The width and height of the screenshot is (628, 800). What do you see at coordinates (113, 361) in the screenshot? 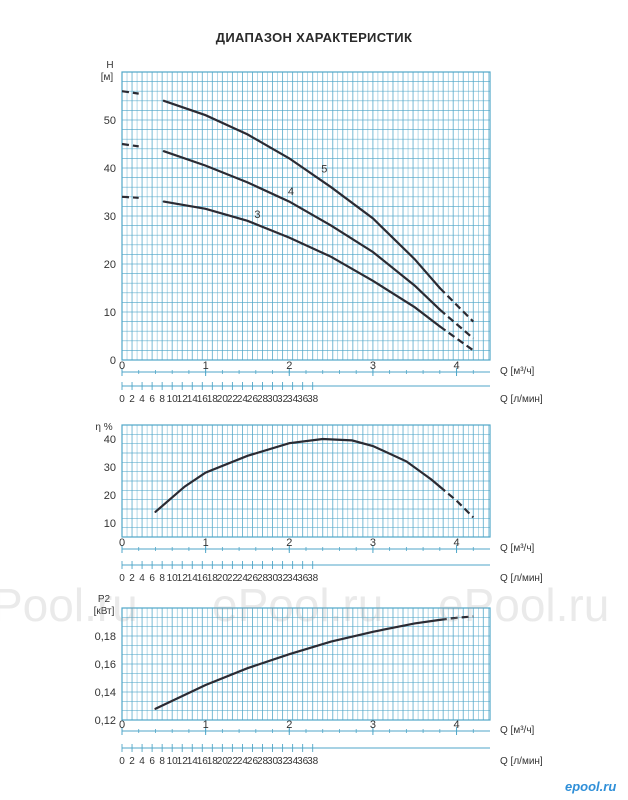
I see `y-tick-label: 0` at bounding box center [113, 361].